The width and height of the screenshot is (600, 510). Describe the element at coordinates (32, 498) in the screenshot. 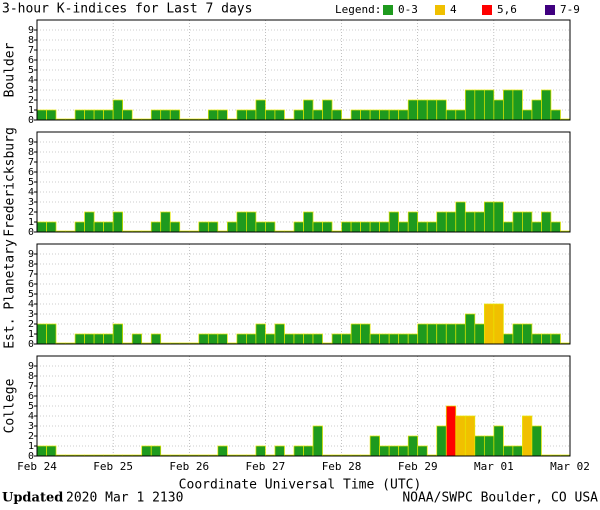

I see `updated-label: Updated` at that location.